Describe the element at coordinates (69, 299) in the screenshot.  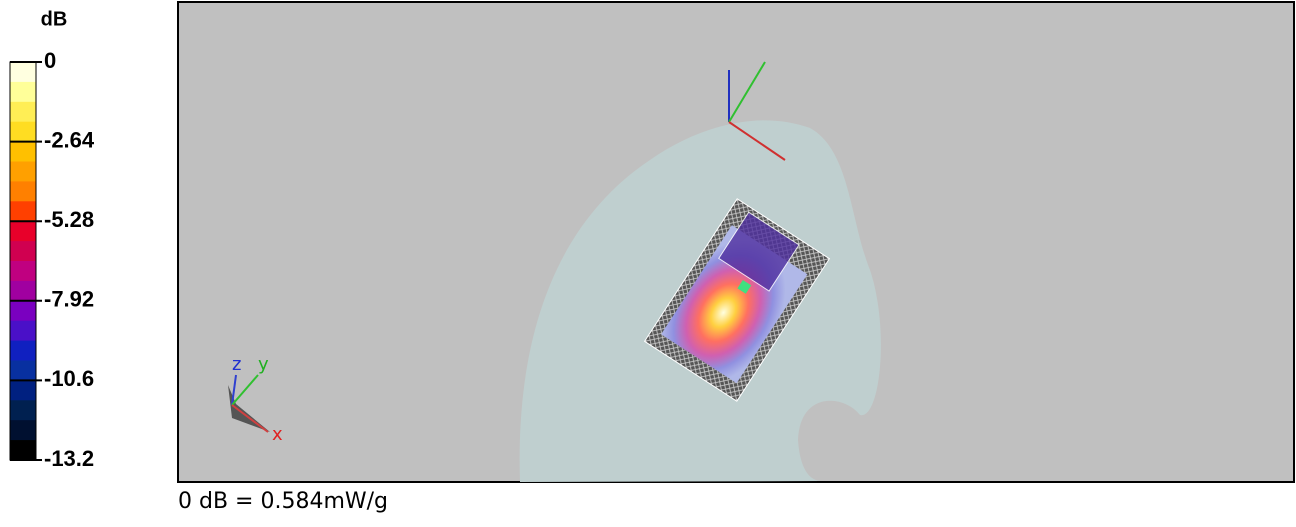
I see `legend-tick-label: -7.92` at that location.